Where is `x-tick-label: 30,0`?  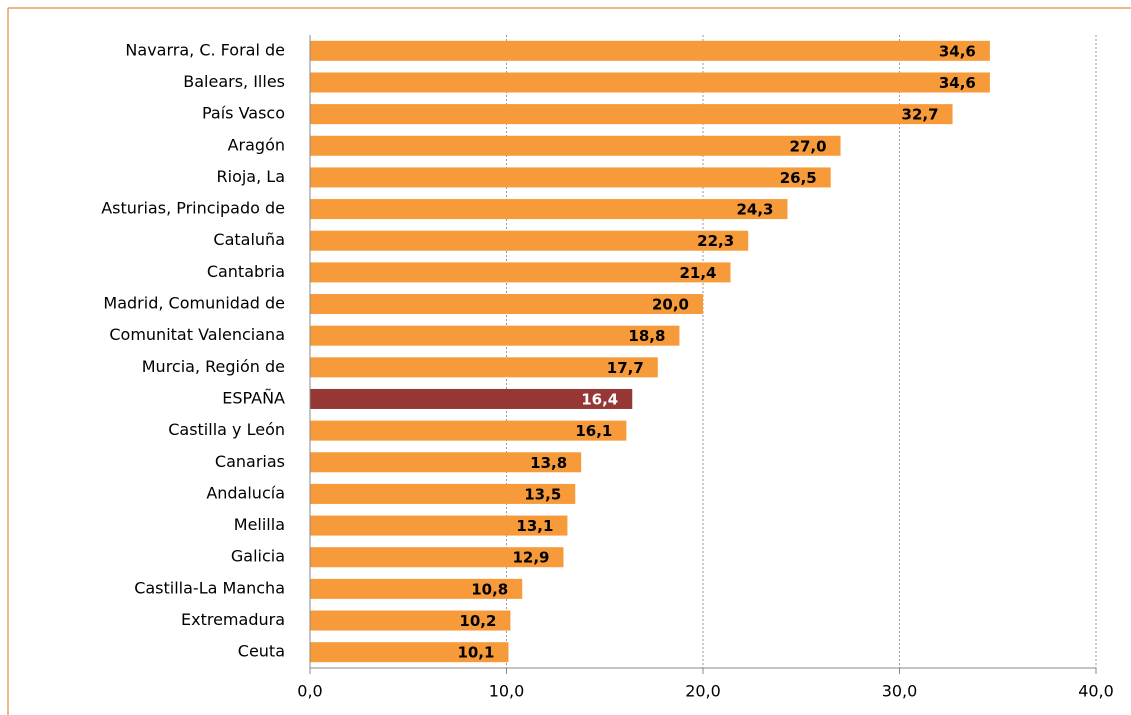 x-tick-label: 30,0 is located at coordinates (900, 691).